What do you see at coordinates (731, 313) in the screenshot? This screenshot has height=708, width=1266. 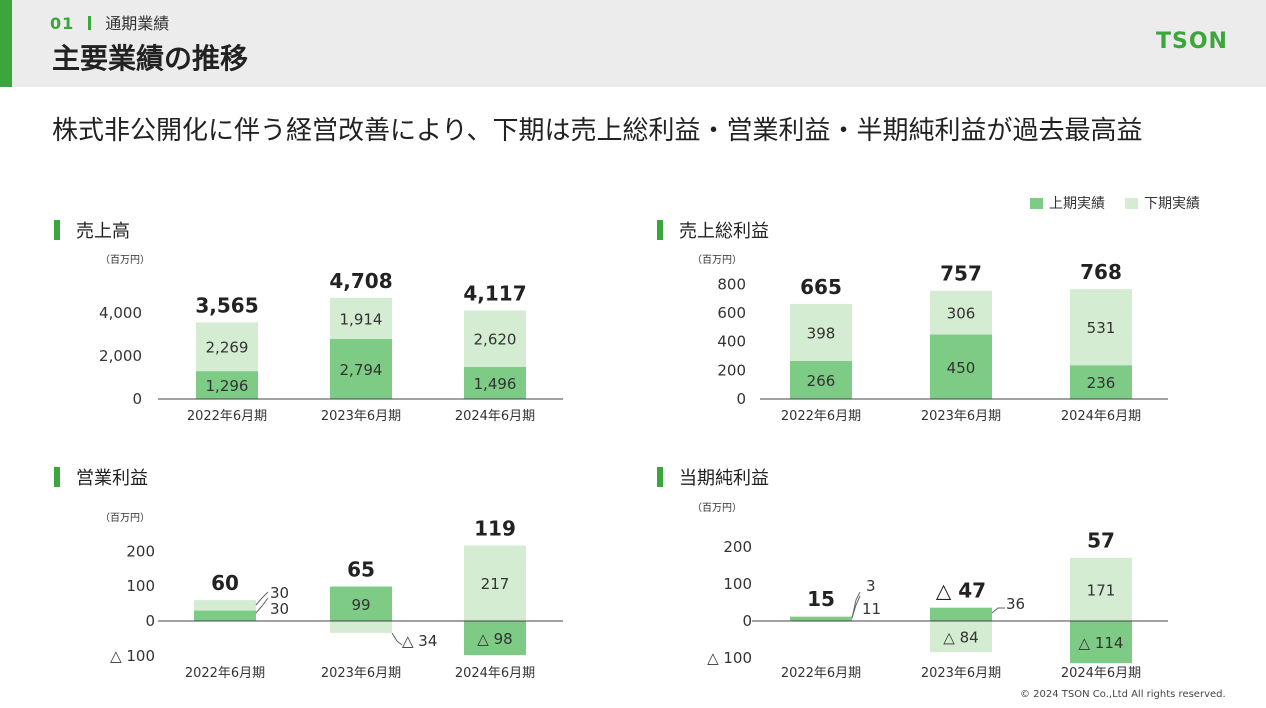 I see `y-tick-label: 600` at bounding box center [731, 313].